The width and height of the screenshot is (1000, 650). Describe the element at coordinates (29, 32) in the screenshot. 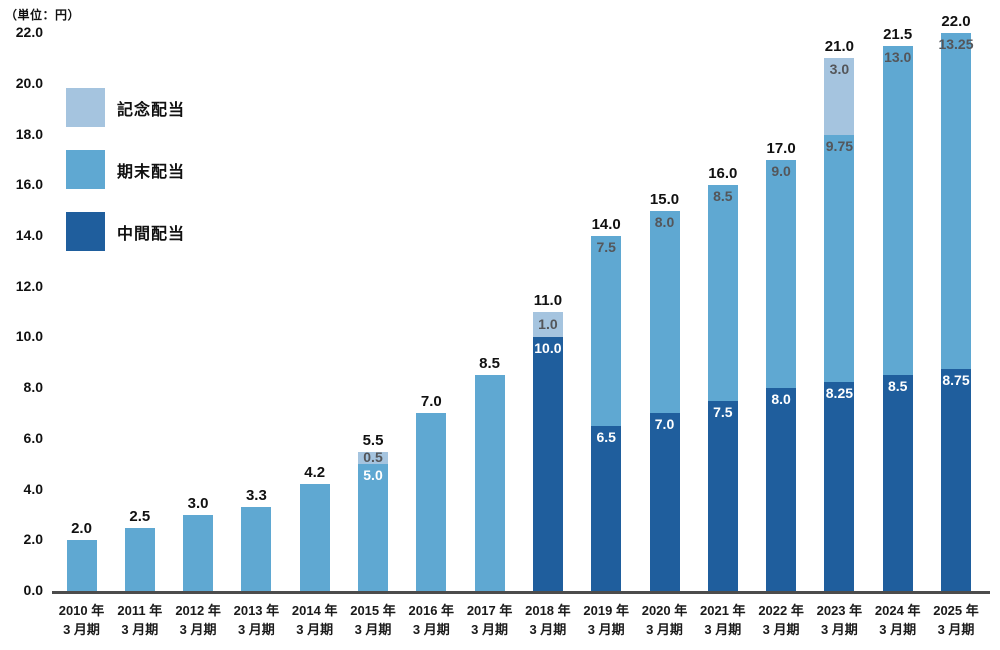

I see `y-tick-label: 22.0` at that location.